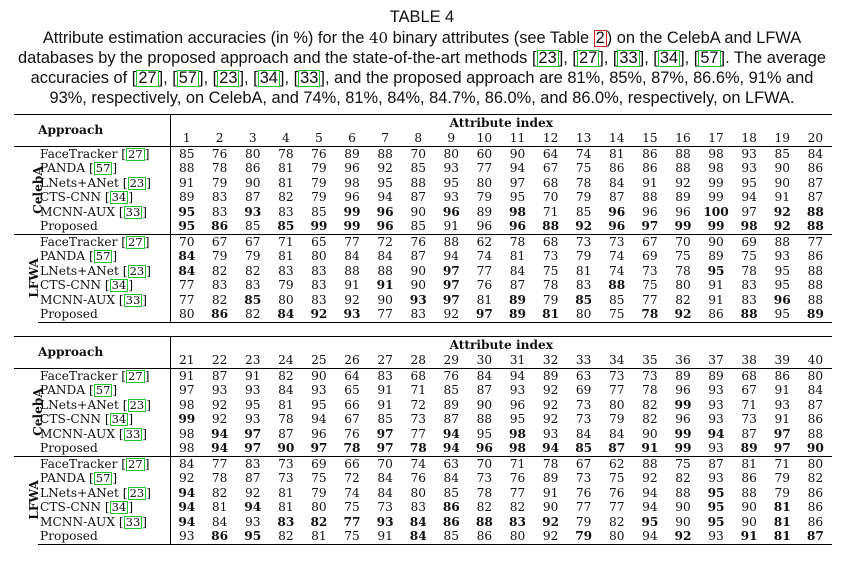 The image size is (844, 561). I want to click on accuracy-cell: 93, so click(252, 521).